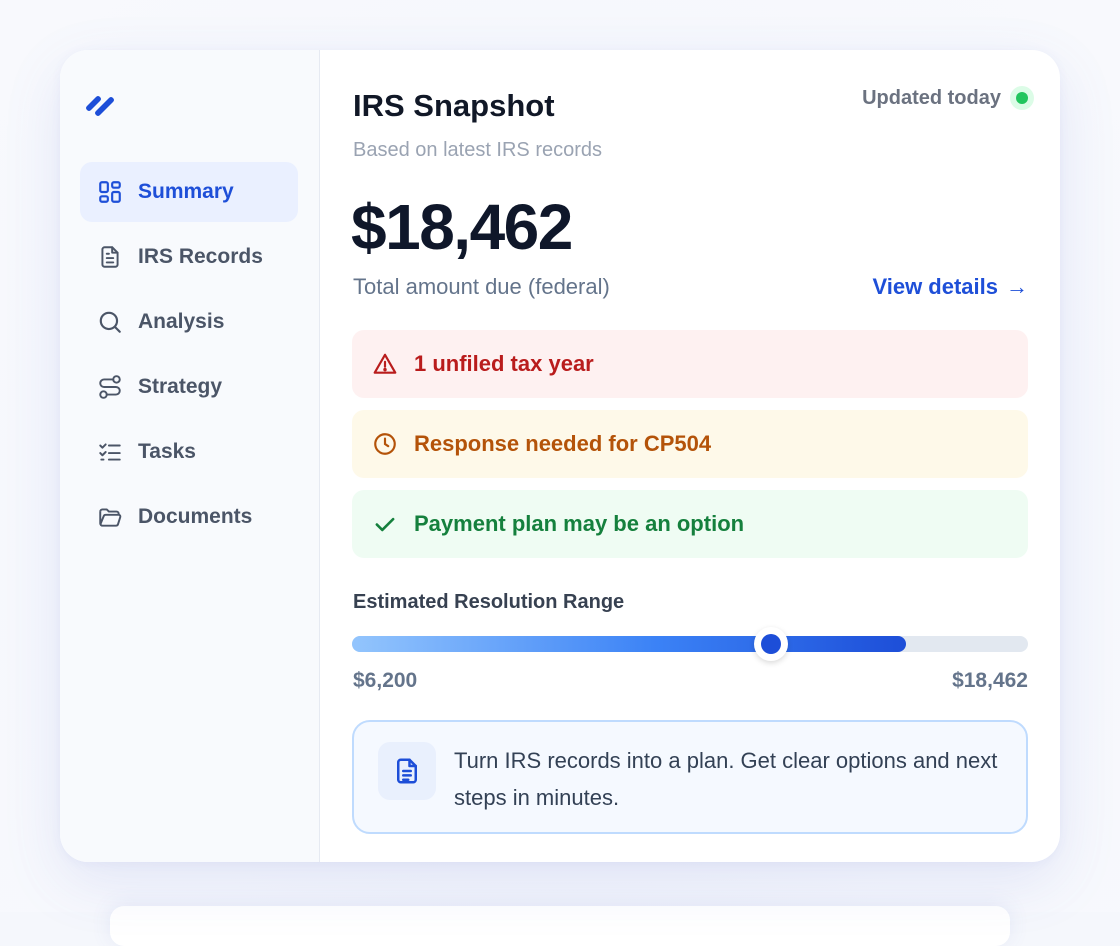 This screenshot has height=946, width=1120. Describe the element at coordinates (563, 443) in the screenshot. I see `alert-text: Response needed for CP504` at that location.